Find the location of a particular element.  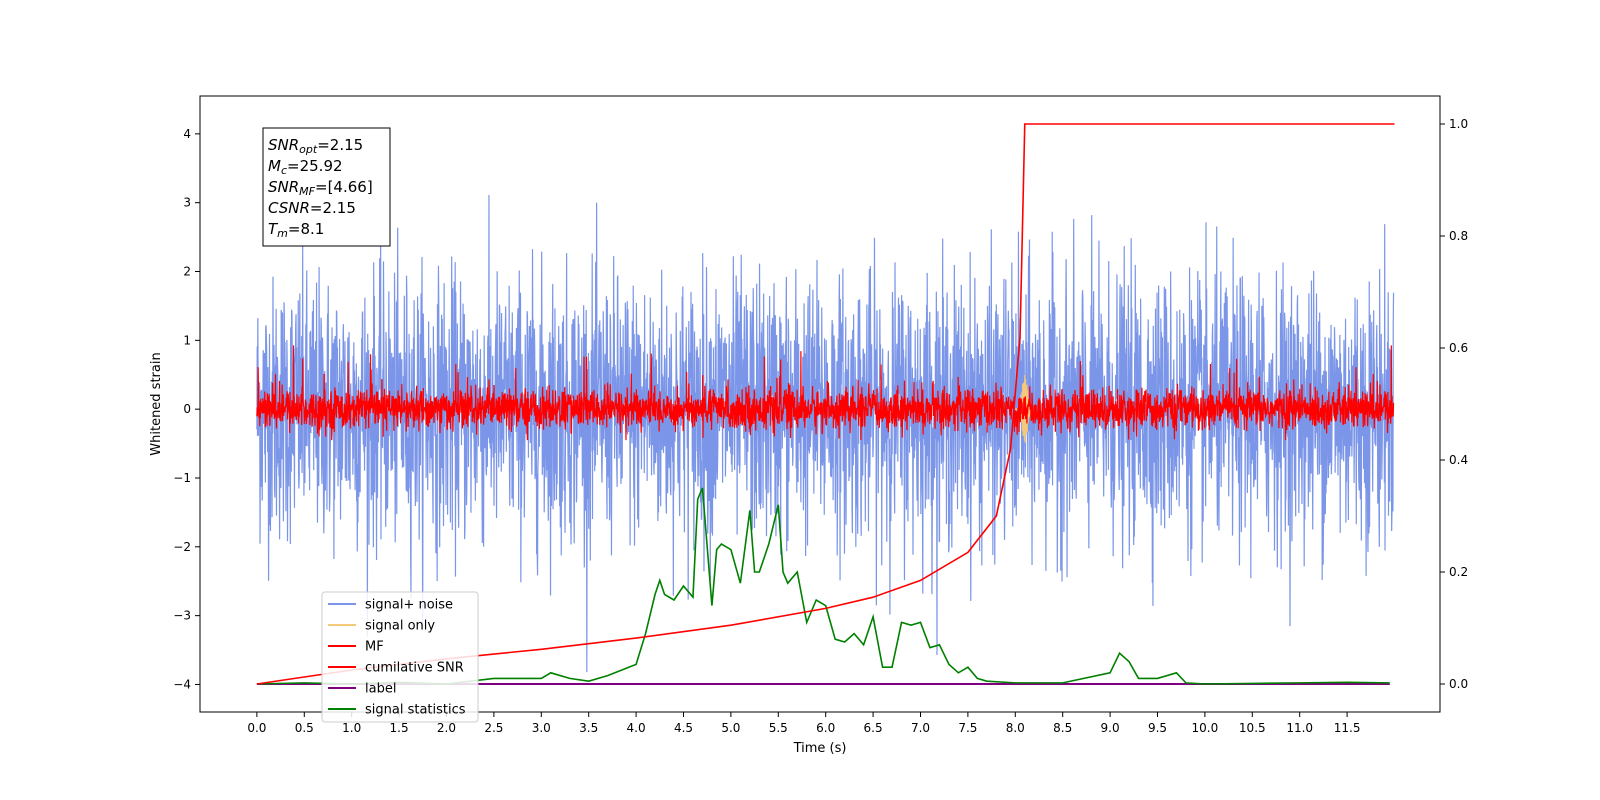

y-tick-label: 2 is located at coordinates (187, 272).